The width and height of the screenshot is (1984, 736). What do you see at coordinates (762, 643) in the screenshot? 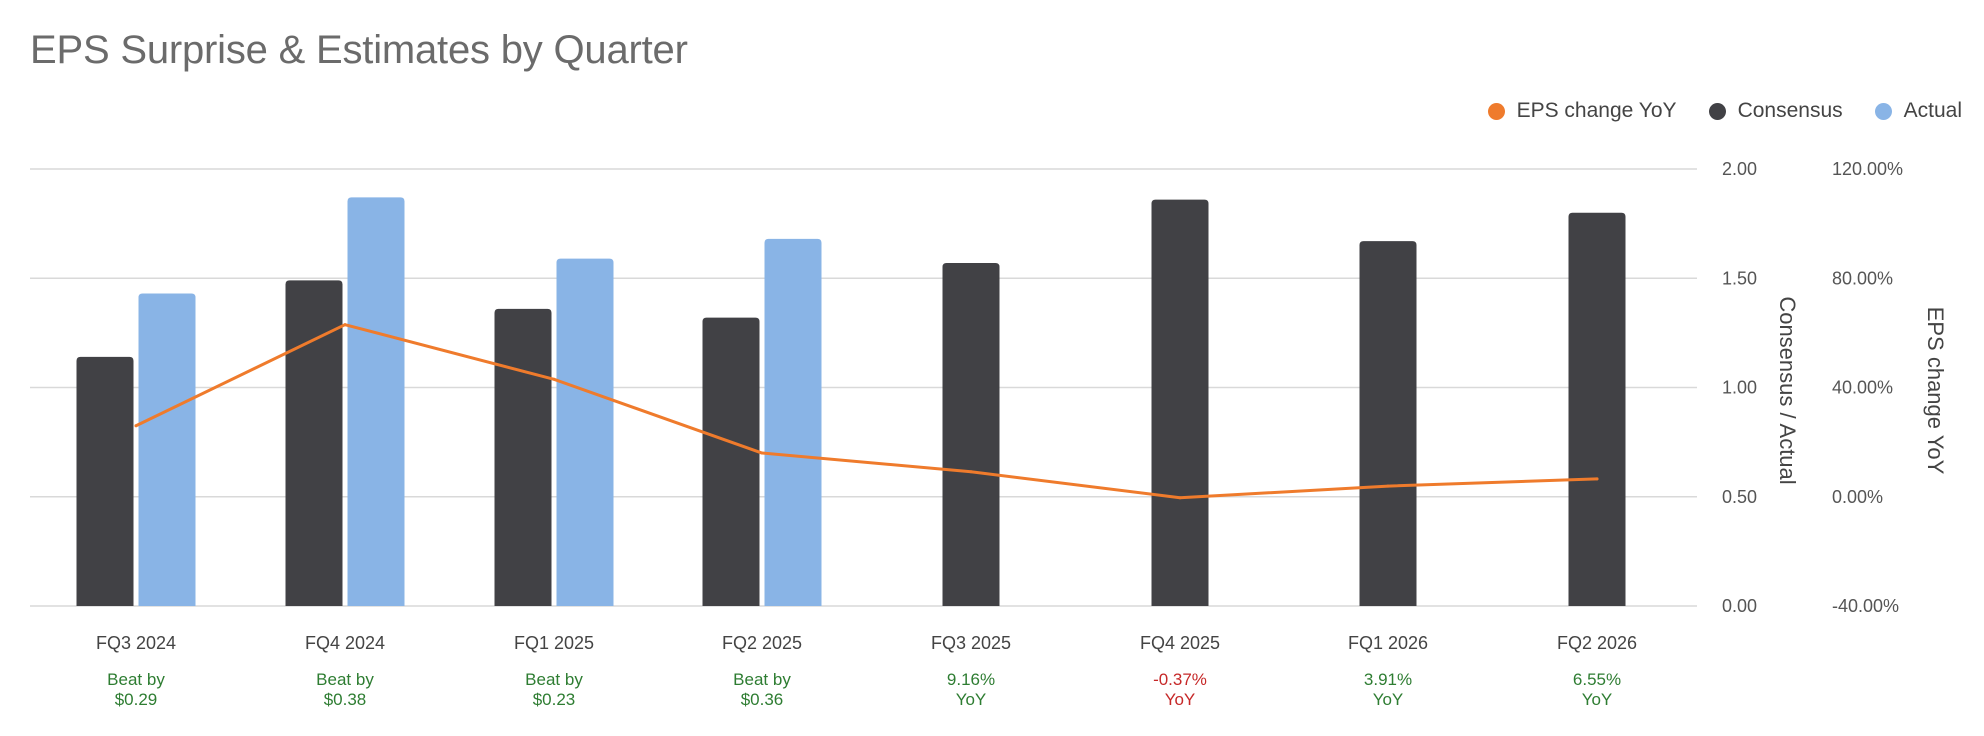
I see `x-tick-label: FQ2 2025` at bounding box center [762, 643].